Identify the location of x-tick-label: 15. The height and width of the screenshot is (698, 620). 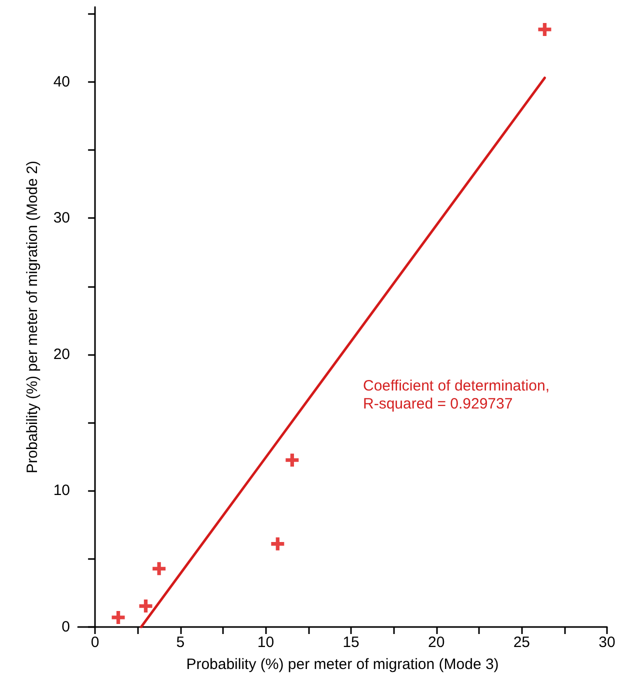
(351, 642).